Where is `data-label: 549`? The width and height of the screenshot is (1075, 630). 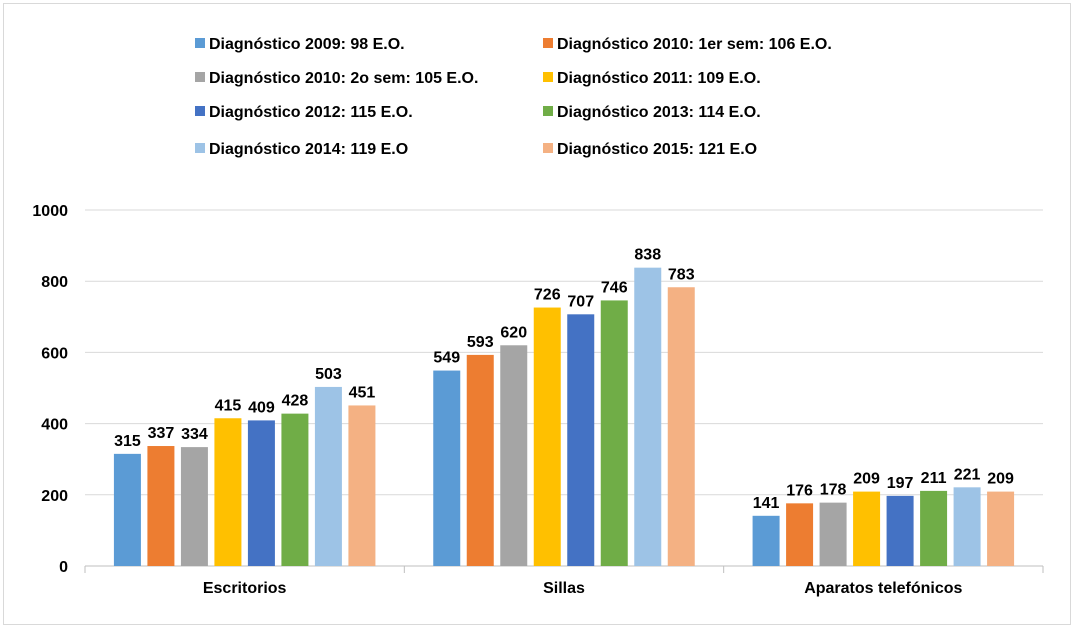 data-label: 549 is located at coordinates (446, 358).